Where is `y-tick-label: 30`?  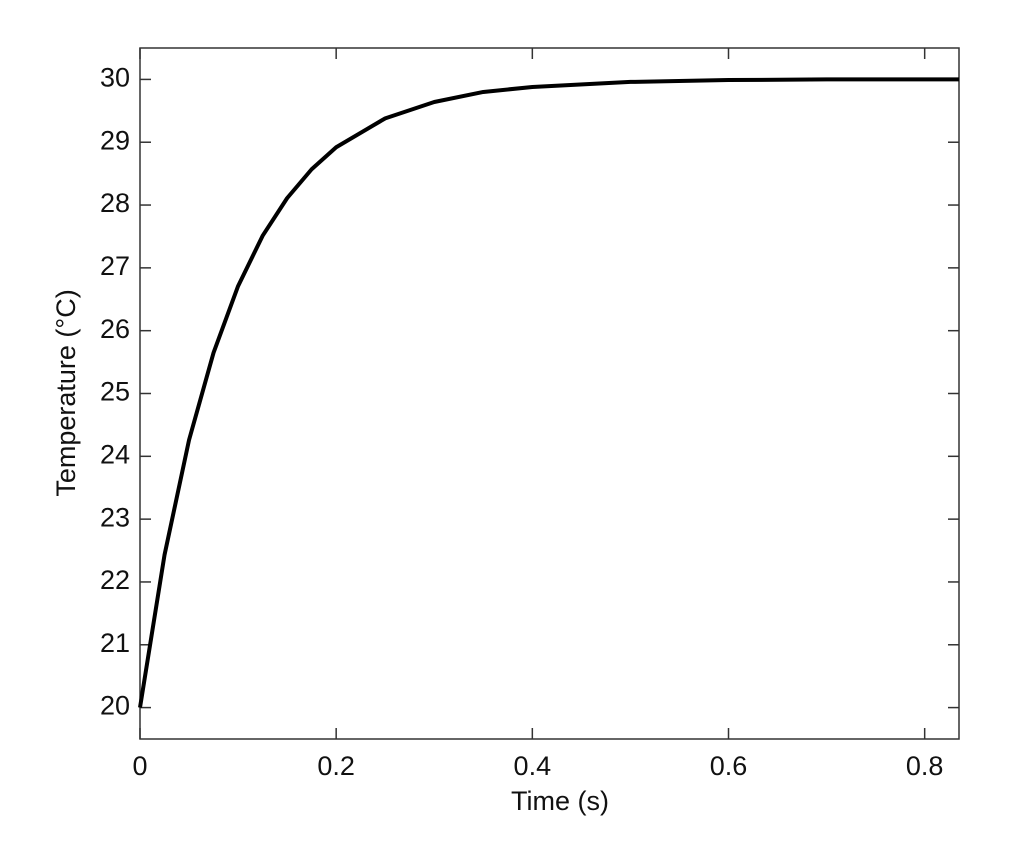 y-tick-label: 30 is located at coordinates (115, 78).